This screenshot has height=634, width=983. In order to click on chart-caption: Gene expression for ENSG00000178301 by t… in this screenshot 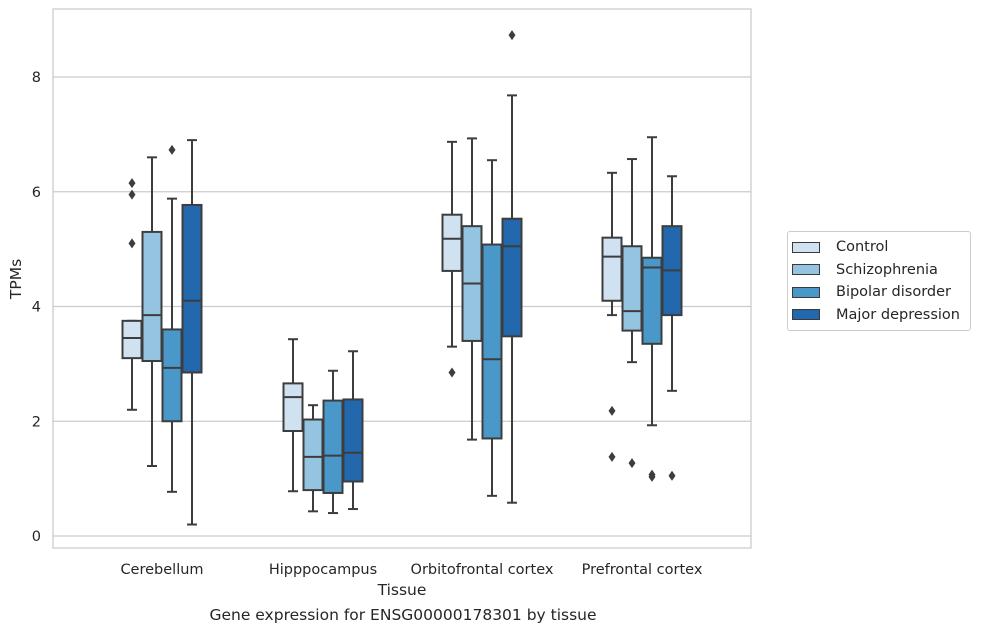, I will do `click(403, 615)`.